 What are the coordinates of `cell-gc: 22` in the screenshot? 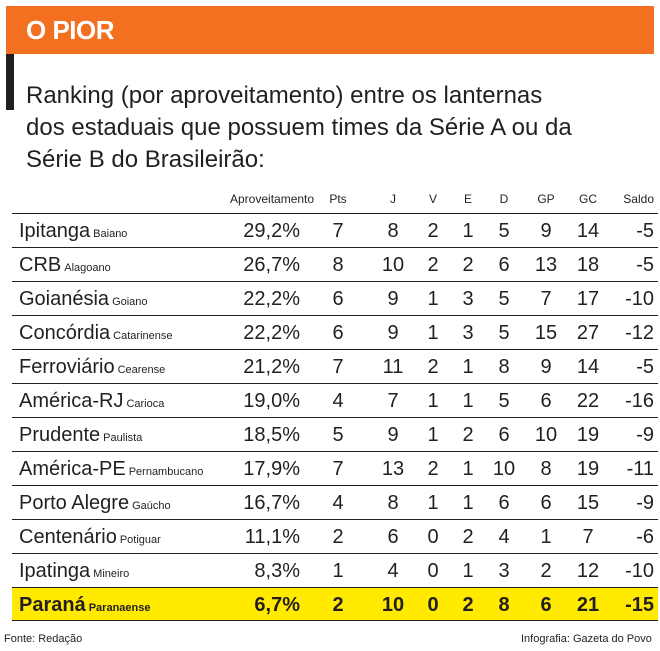 It's located at (588, 401).